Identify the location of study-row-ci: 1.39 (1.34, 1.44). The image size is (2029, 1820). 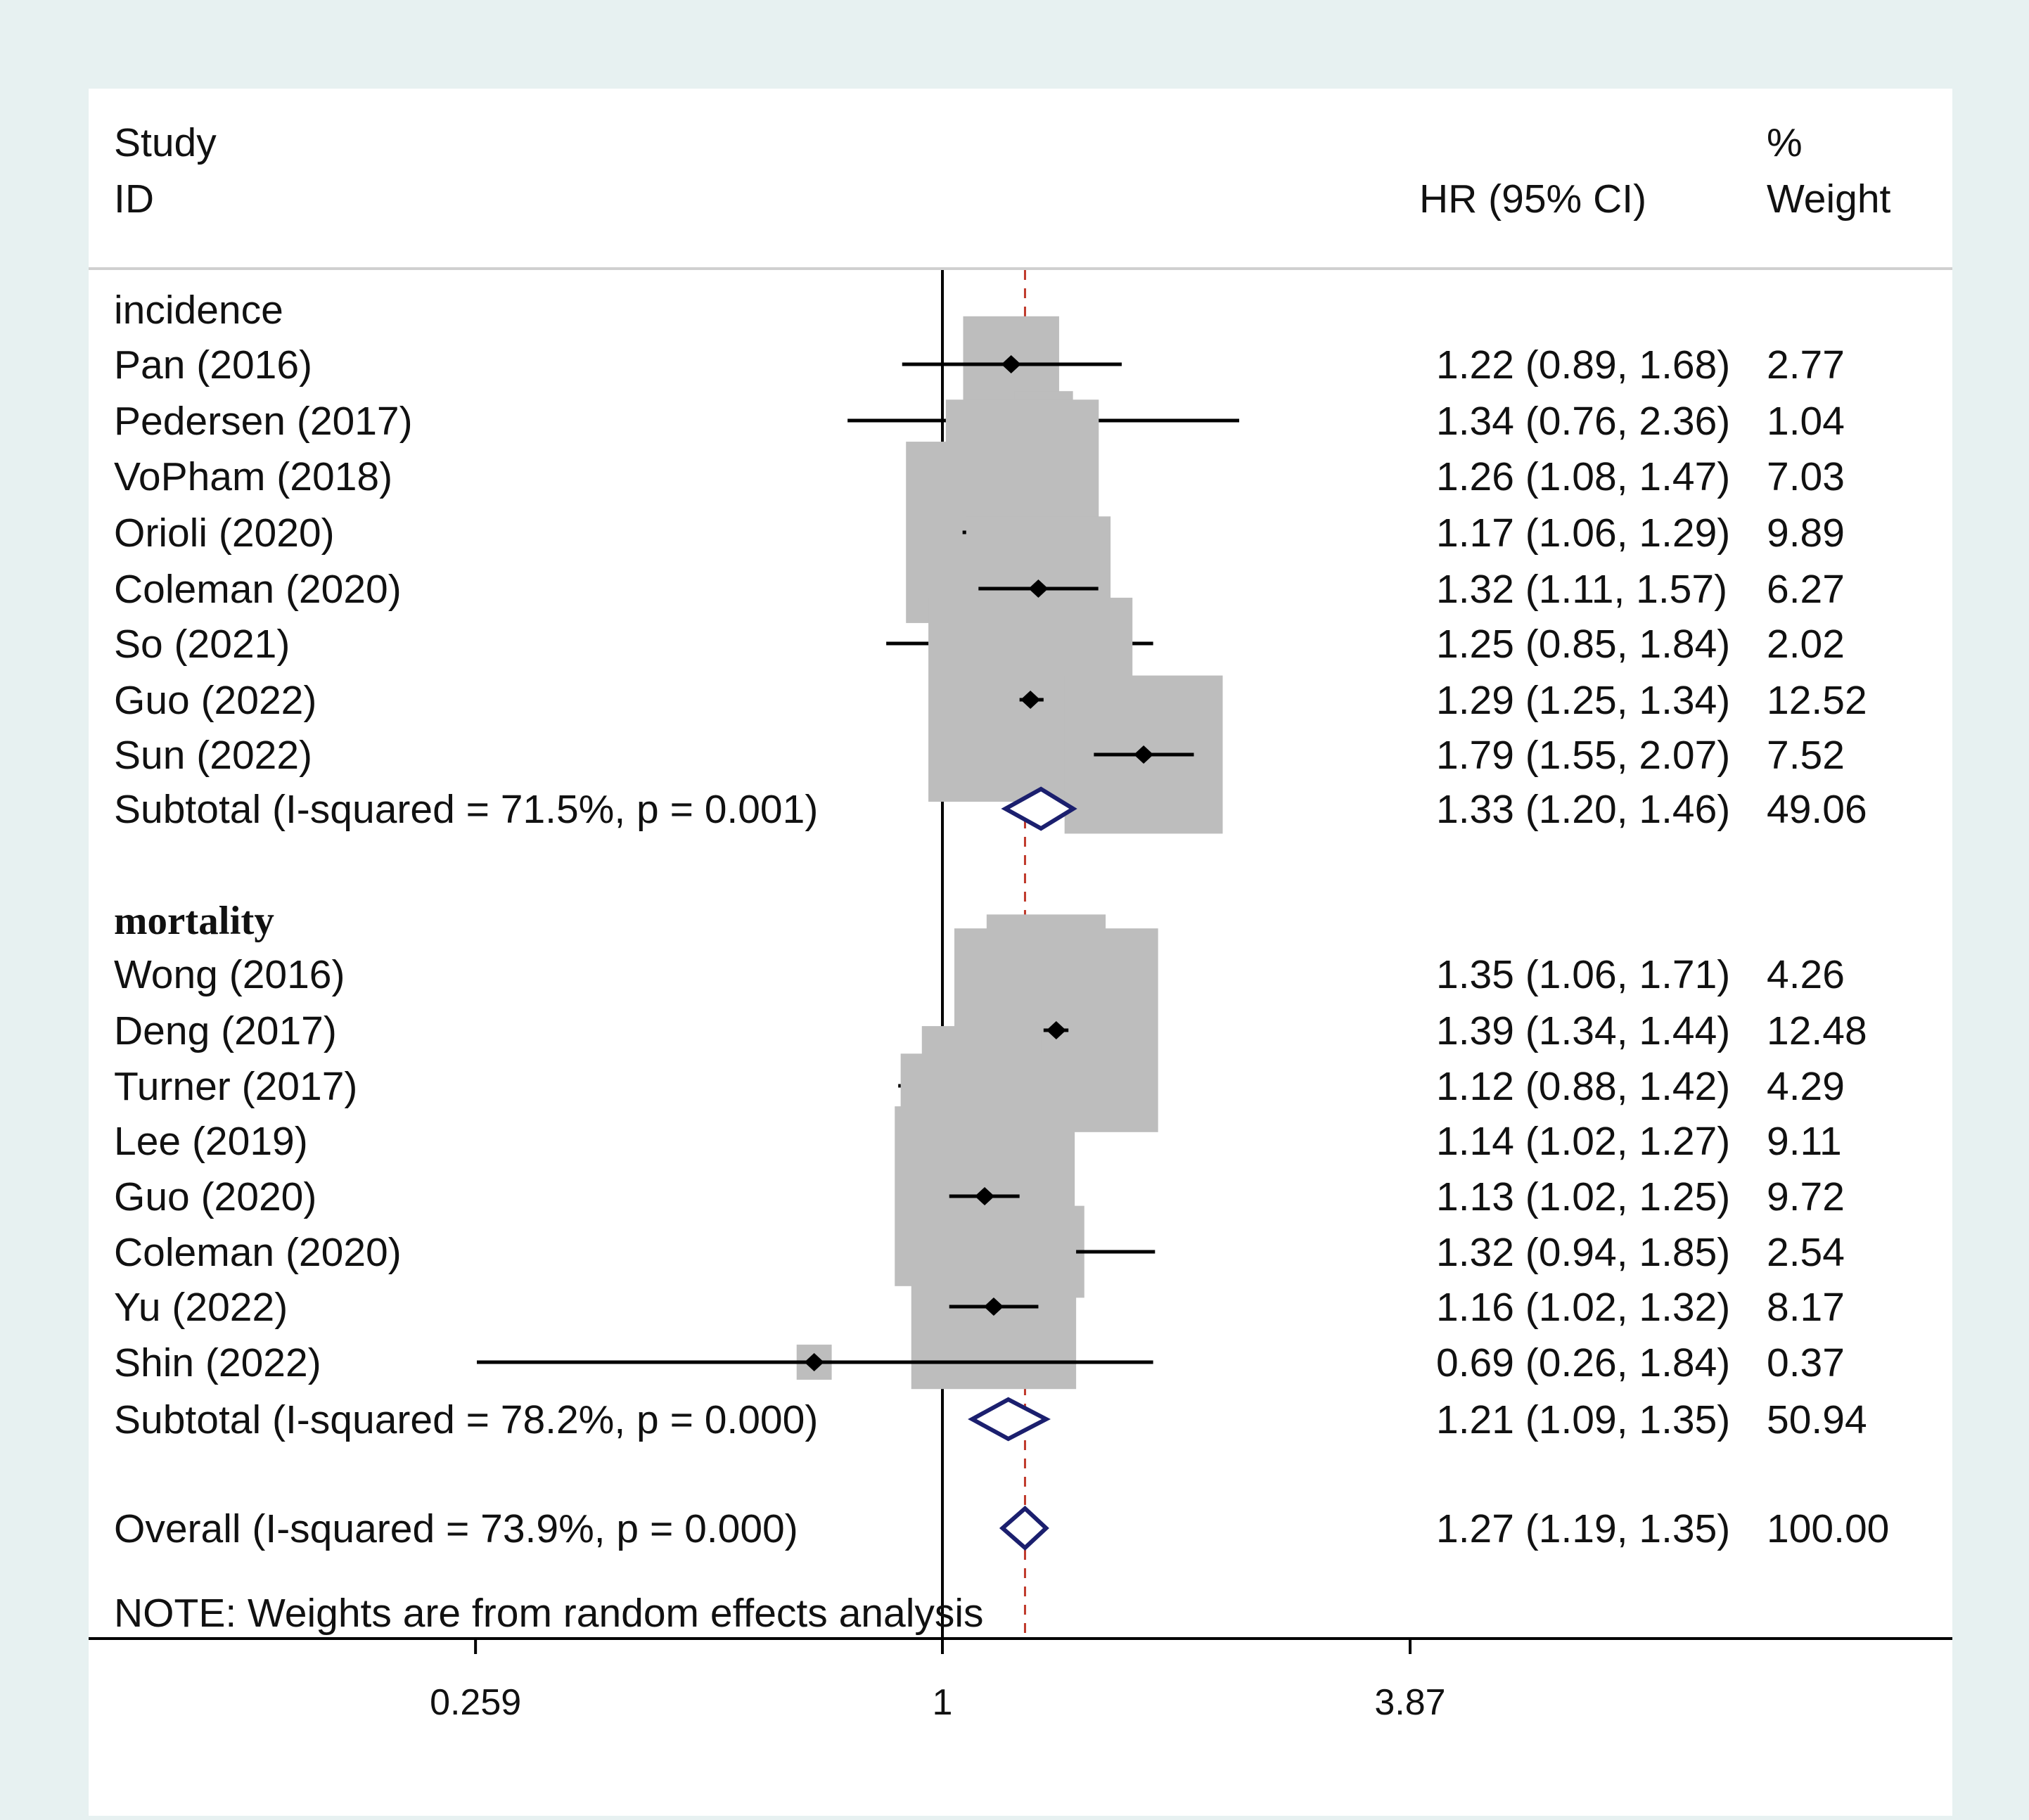
(1583, 1030).